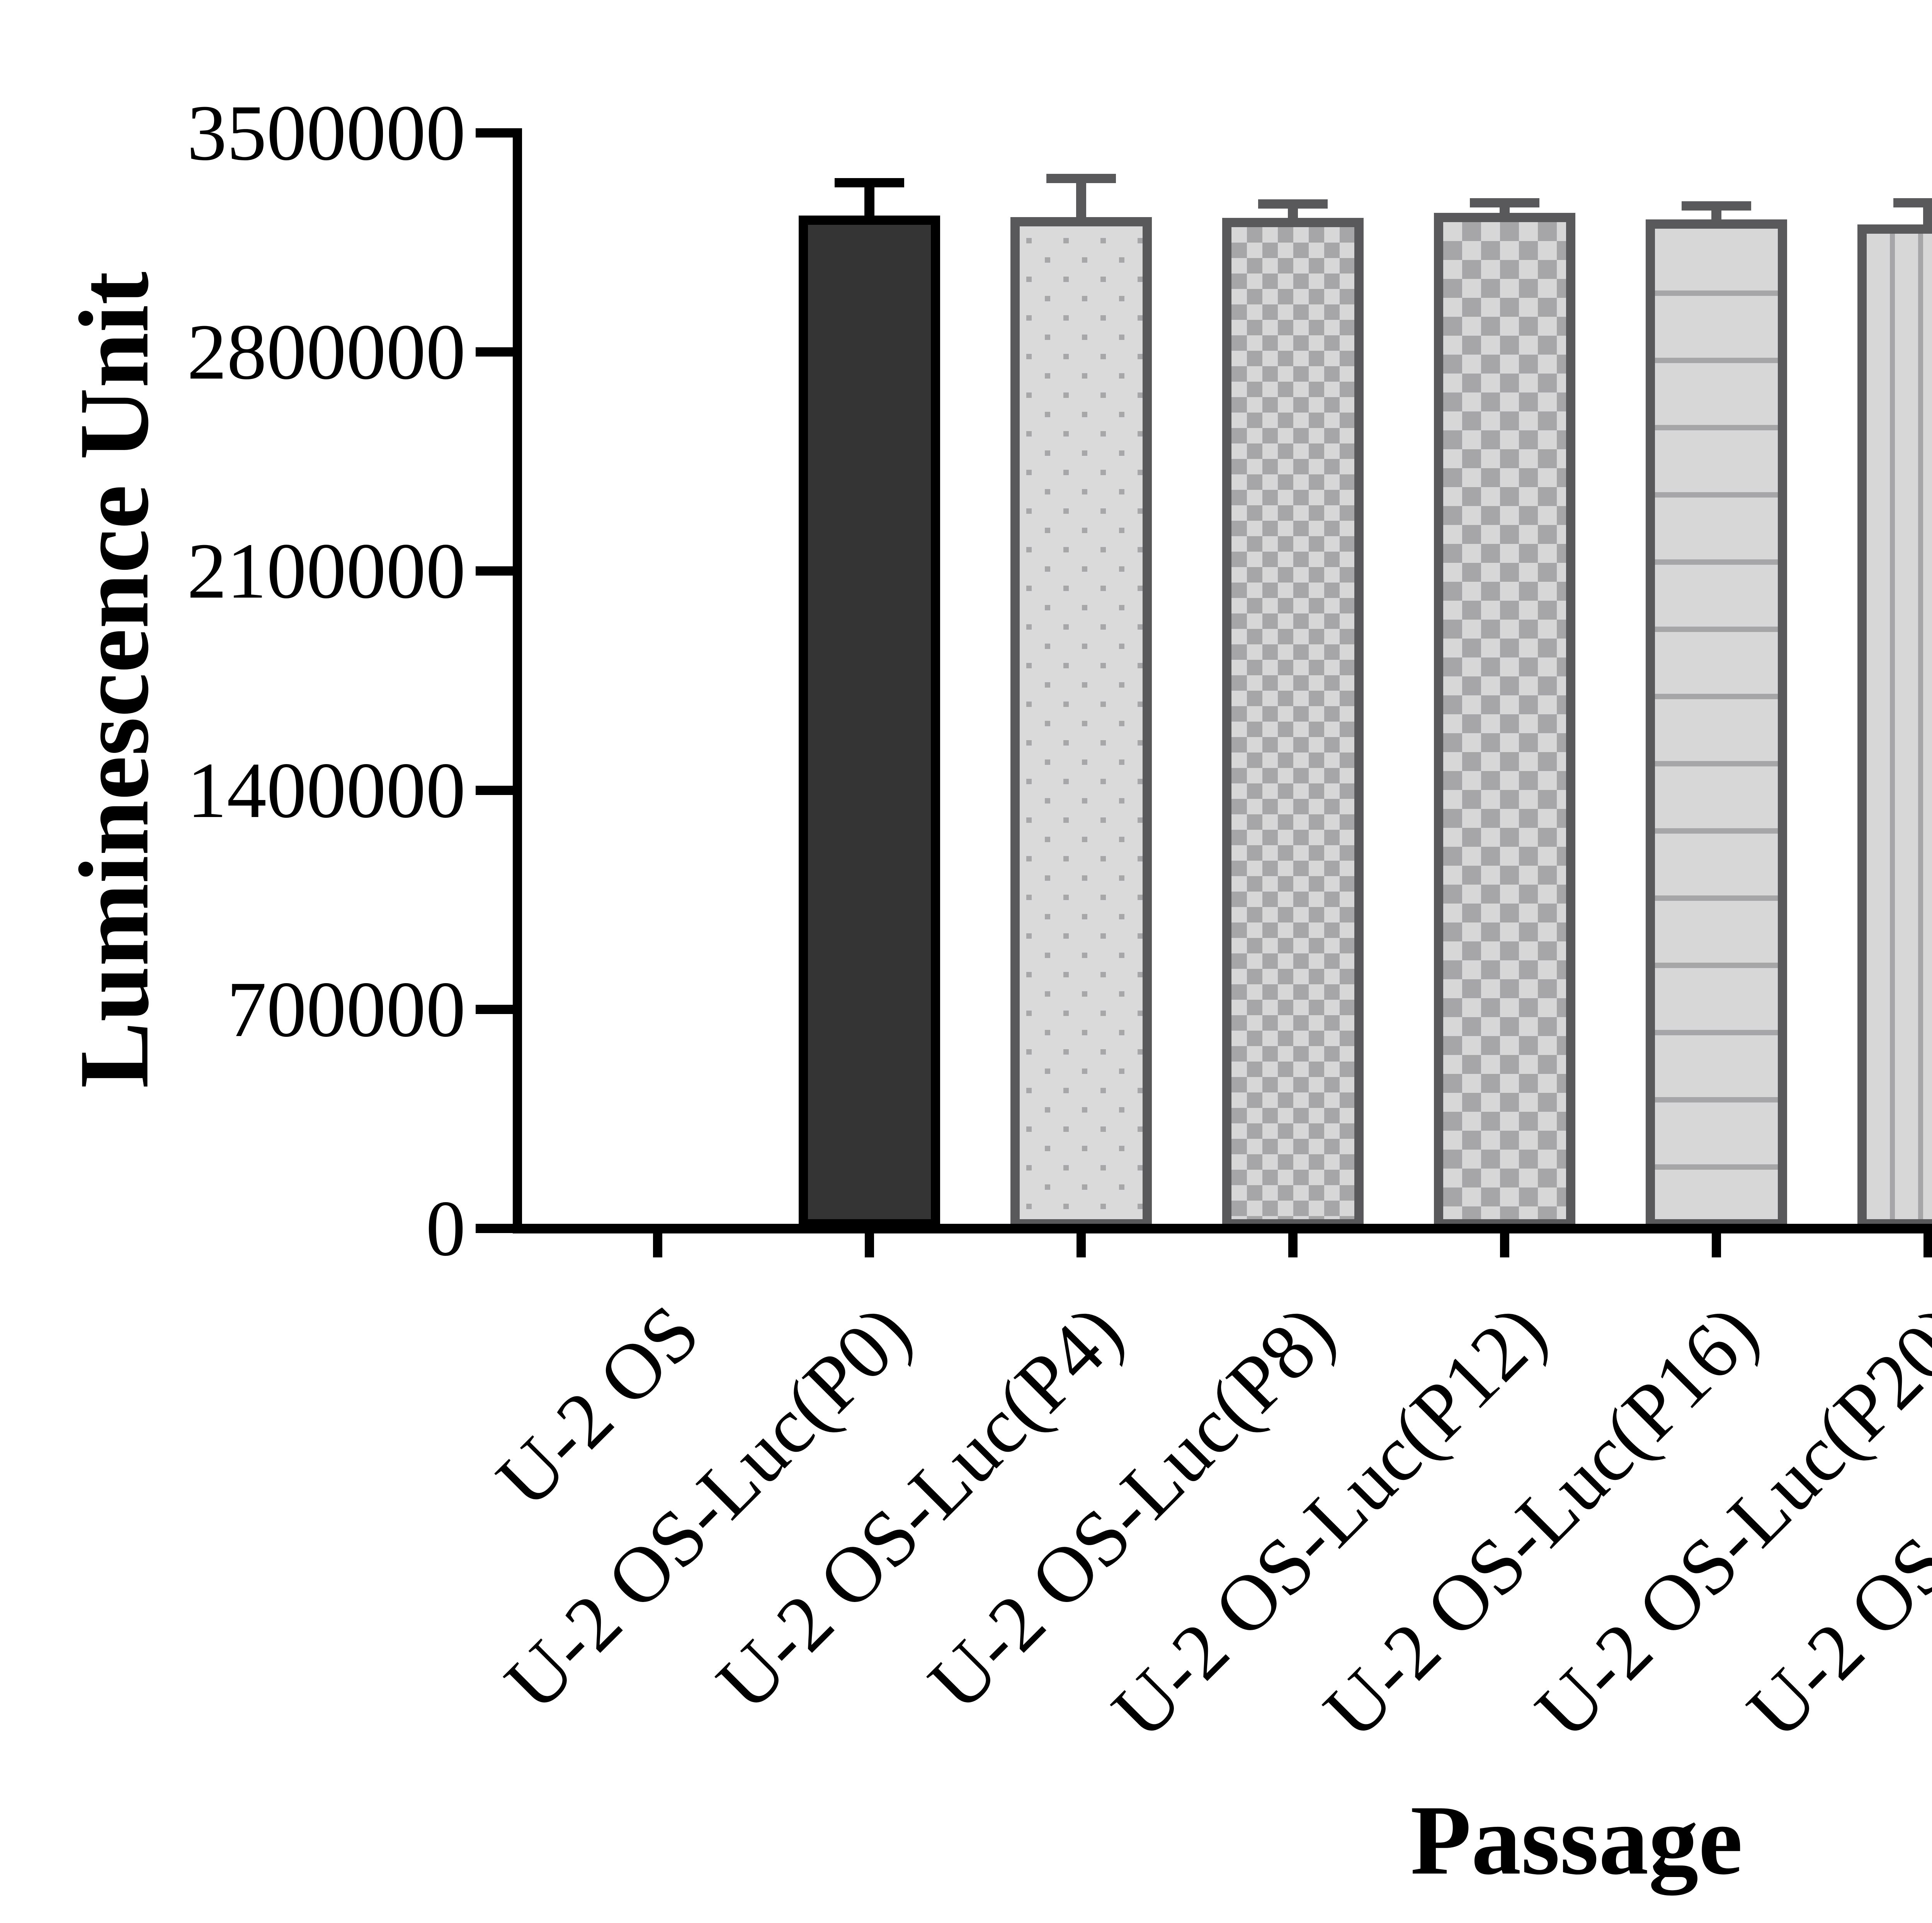  What do you see at coordinates (326, 790) in the screenshot?
I see `y-tick-label: 1400000` at bounding box center [326, 790].